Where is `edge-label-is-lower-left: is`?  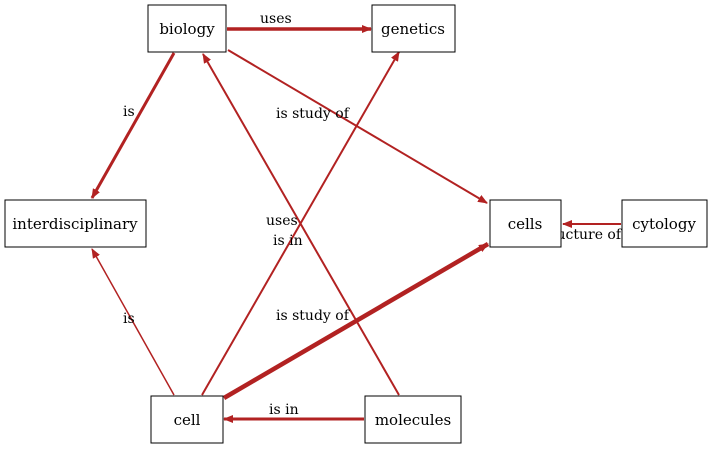 edge-label-is-lower-left: is is located at coordinates (129, 319).